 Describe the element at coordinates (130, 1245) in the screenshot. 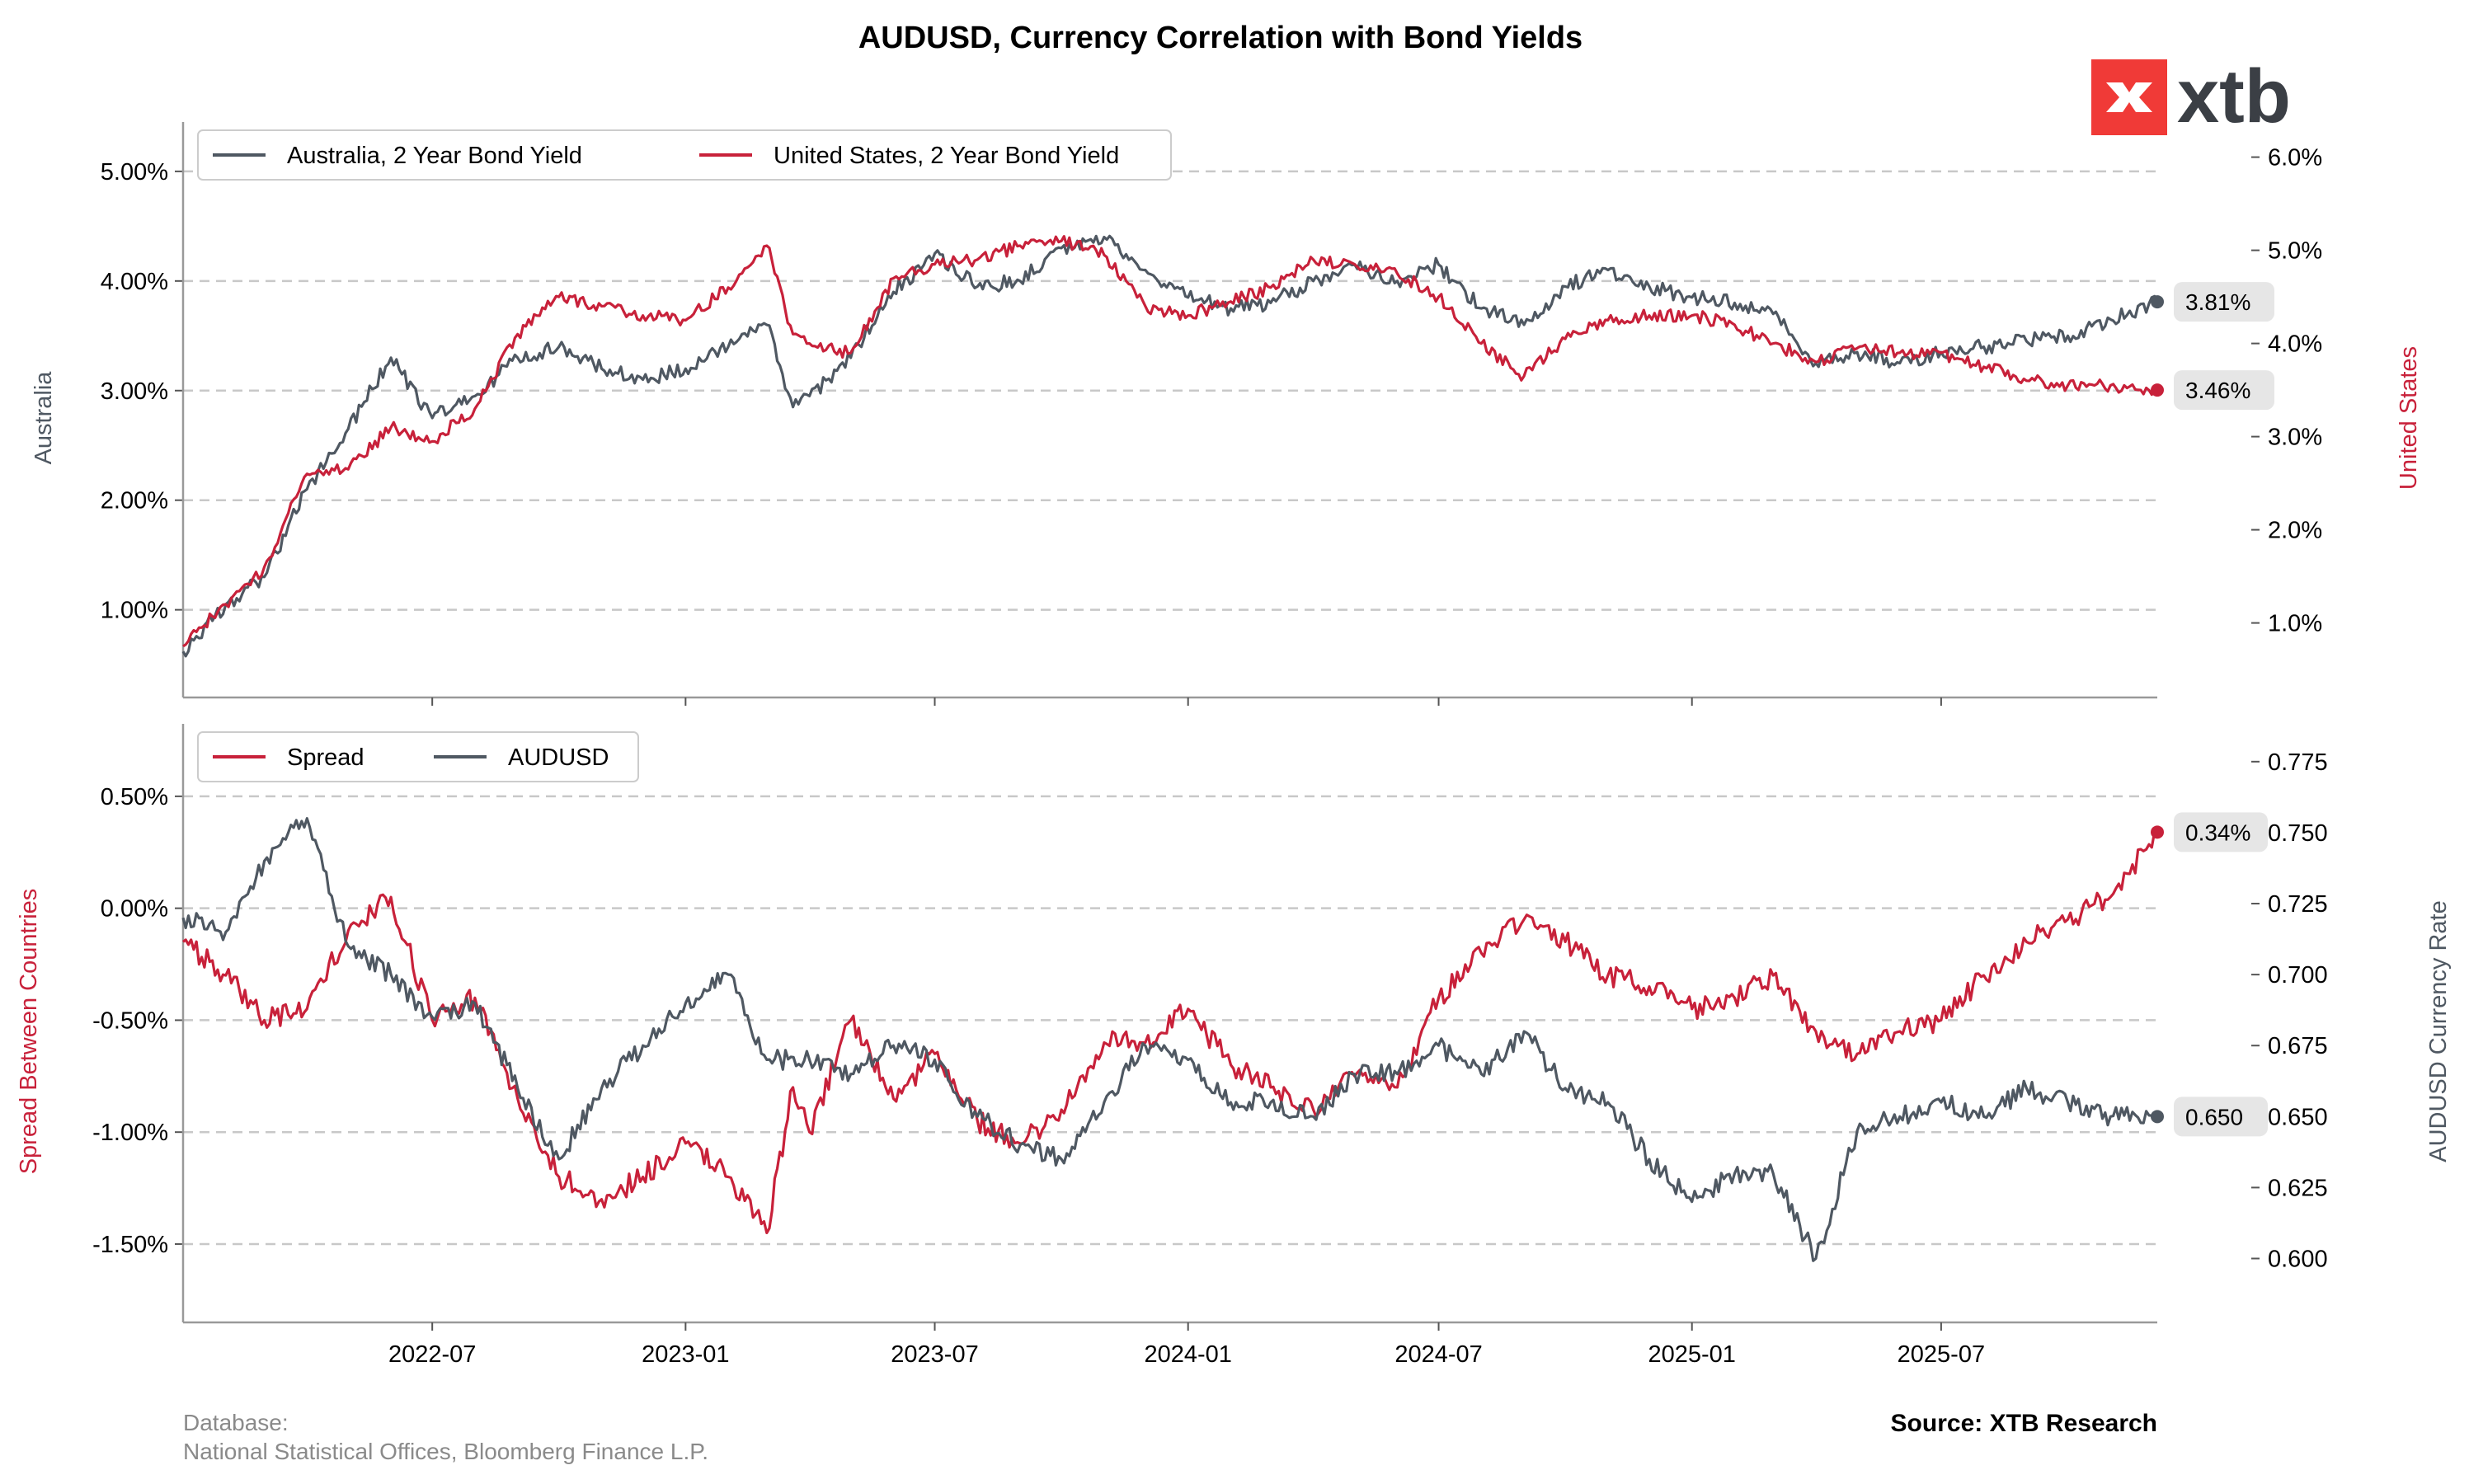

I see `y-tick-label-left: -1.50%` at that location.